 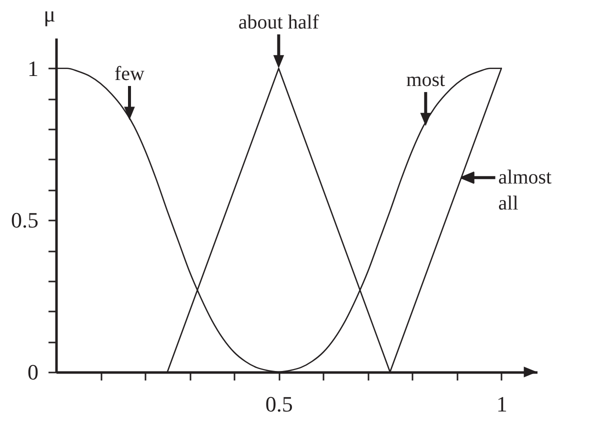 I want to click on y-tick-label: 0, so click(x=33, y=372).